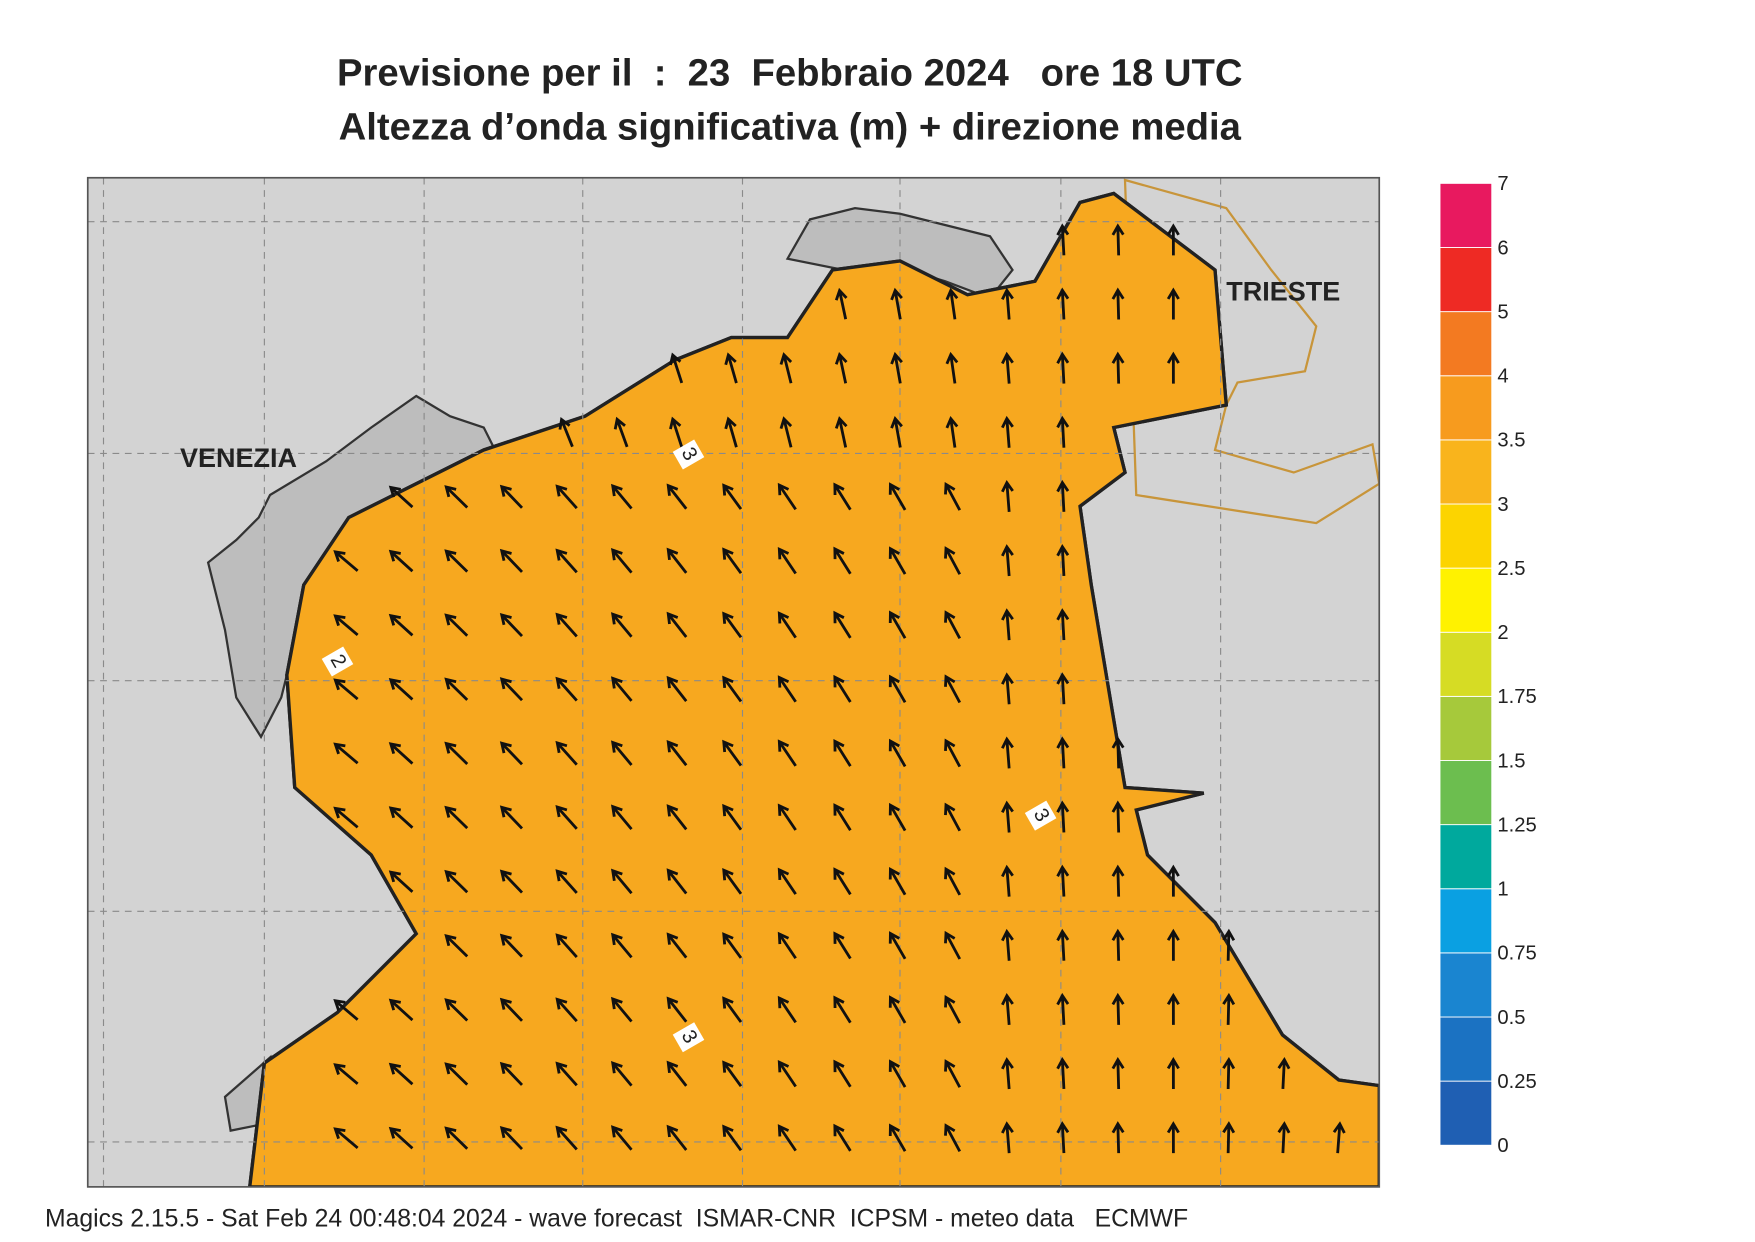  What do you see at coordinates (1502, 312) in the screenshot?
I see `colorbar-label: 5` at bounding box center [1502, 312].